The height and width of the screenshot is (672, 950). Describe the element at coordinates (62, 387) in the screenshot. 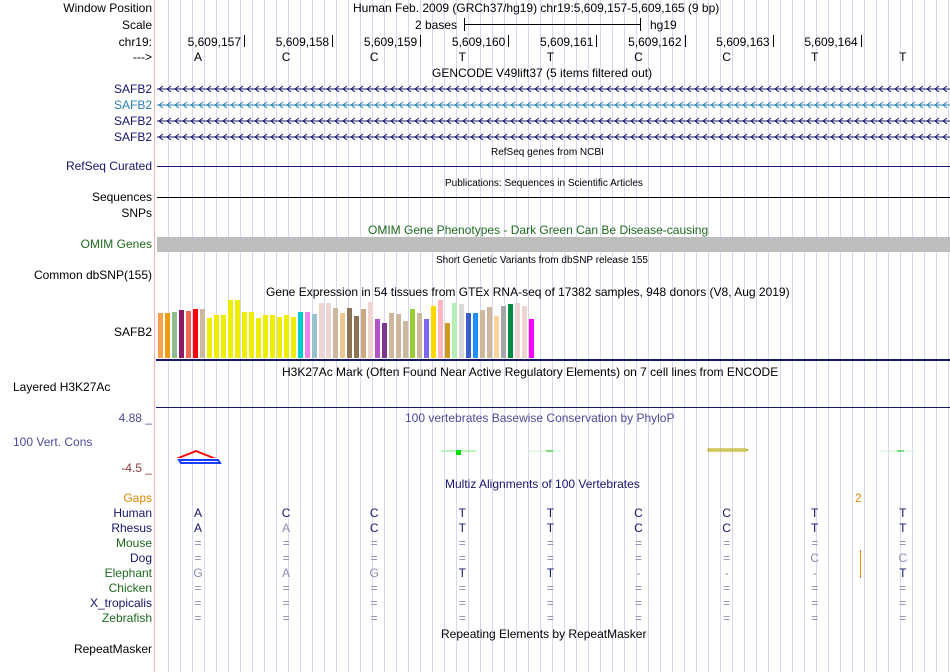

I see `h3k27ac-label: Layered H3K27Ac` at that location.